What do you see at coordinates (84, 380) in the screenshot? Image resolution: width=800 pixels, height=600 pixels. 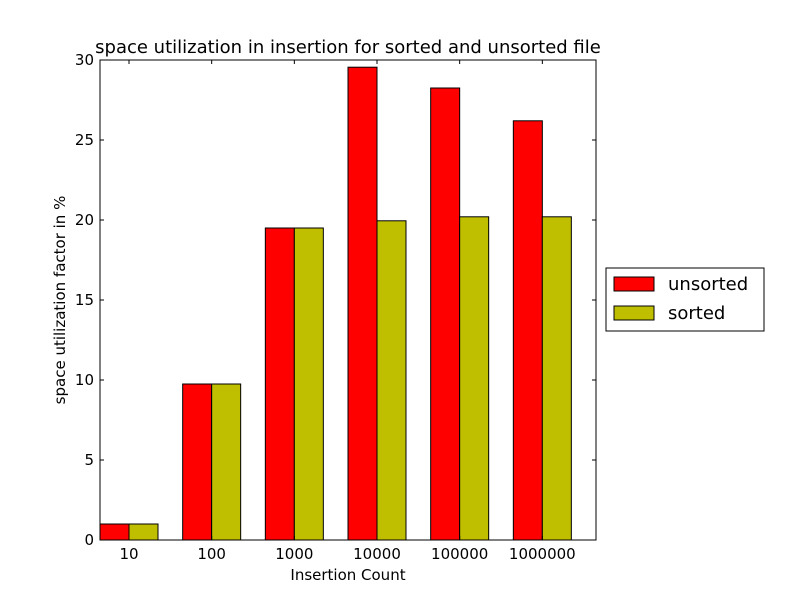 I see `y-tick-label: 10` at bounding box center [84, 380].